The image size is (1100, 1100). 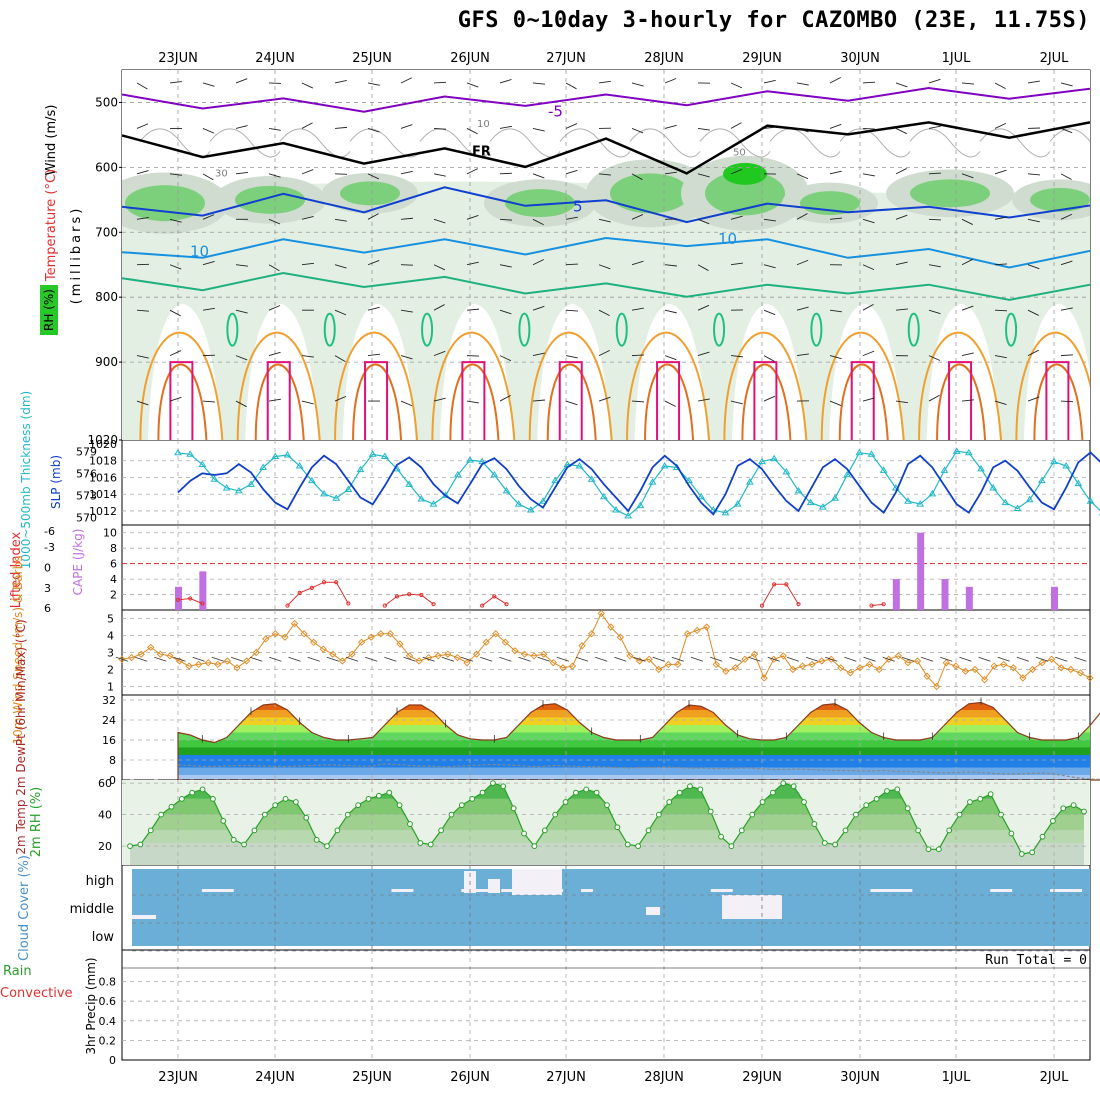 What do you see at coordinates (36, 822) in the screenshot?
I see `ylabel-2m-rh: 2m RH (%)` at bounding box center [36, 822].